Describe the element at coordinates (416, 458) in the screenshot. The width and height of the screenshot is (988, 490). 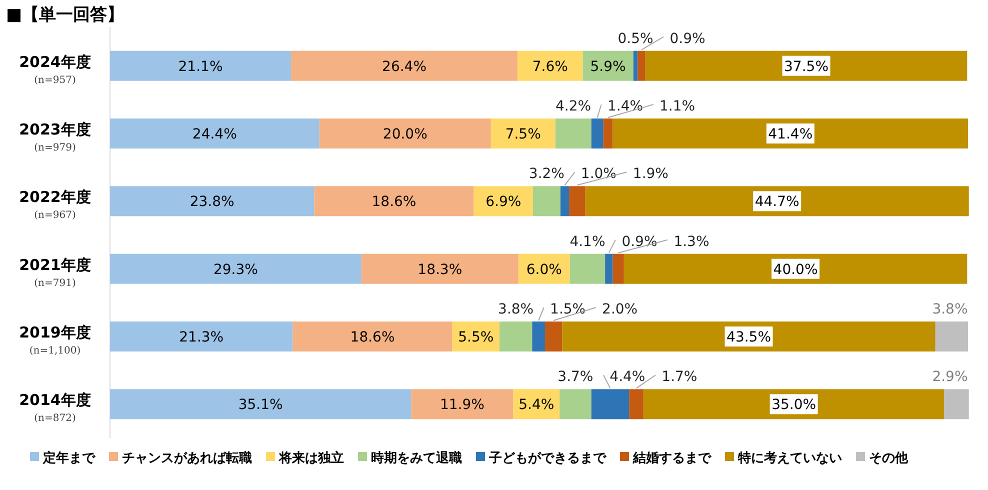
I see `legend-label: 時期をみて退職` at that location.